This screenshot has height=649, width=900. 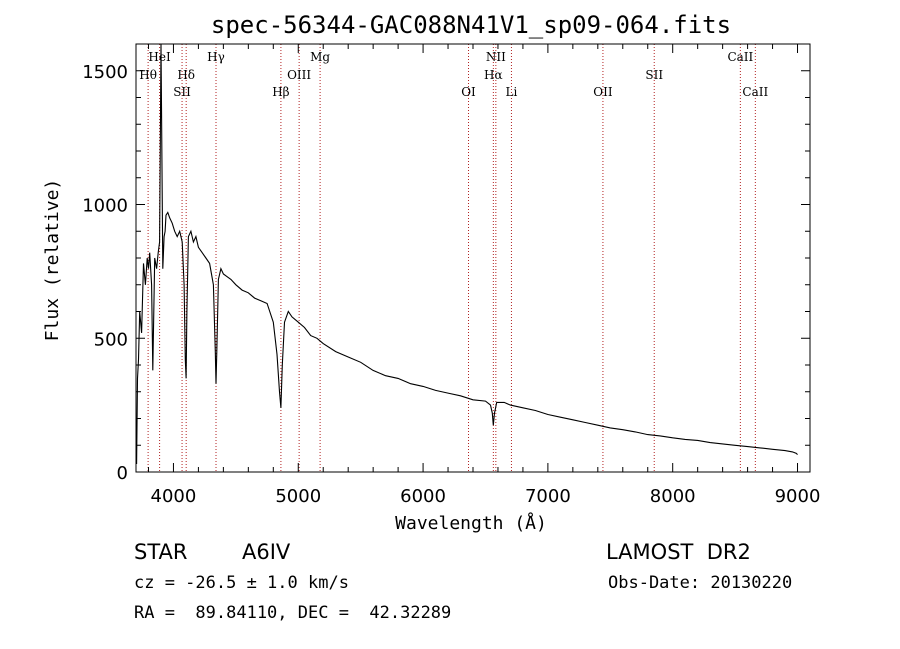 What do you see at coordinates (299, 75) in the screenshot?
I see `spectral-line-label: OIII` at bounding box center [299, 75].